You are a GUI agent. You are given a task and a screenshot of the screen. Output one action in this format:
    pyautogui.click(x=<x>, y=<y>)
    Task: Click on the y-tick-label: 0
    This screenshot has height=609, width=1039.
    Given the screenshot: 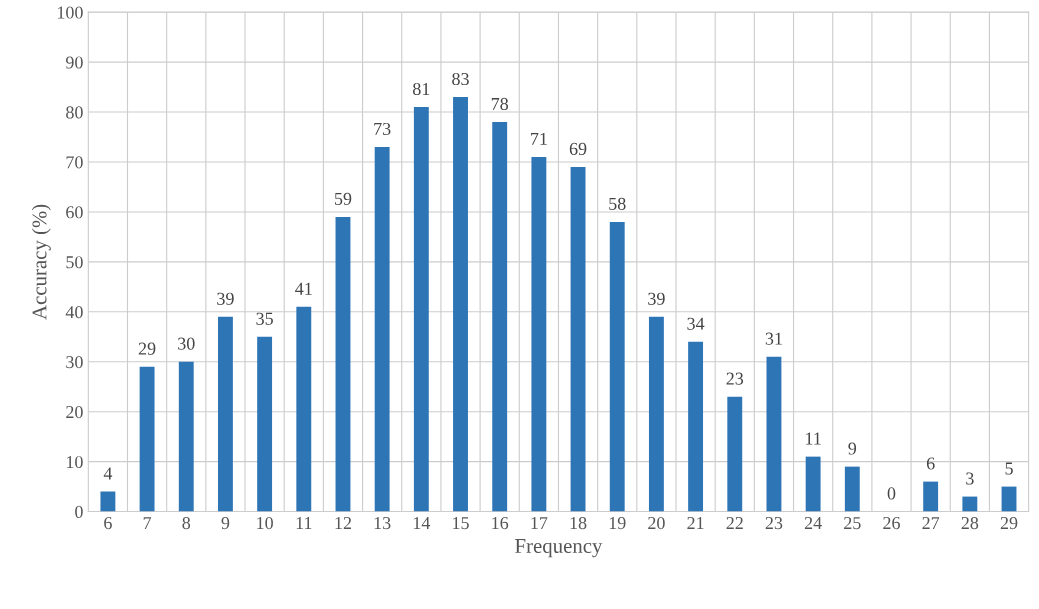 What is the action you would take?
    pyautogui.click(x=79, y=511)
    